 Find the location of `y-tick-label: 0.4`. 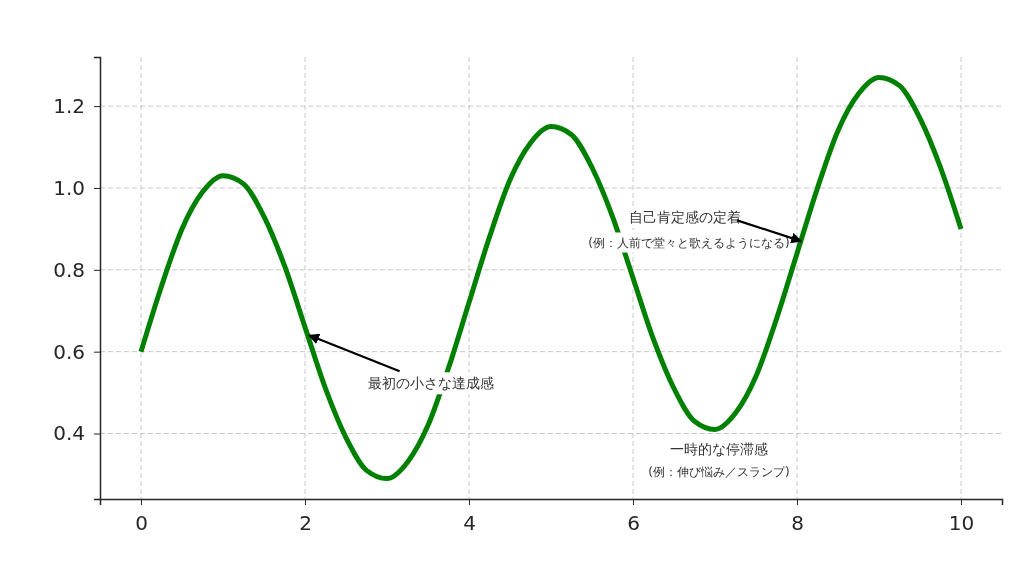

y-tick-label: 0.4 is located at coordinates (69, 433).